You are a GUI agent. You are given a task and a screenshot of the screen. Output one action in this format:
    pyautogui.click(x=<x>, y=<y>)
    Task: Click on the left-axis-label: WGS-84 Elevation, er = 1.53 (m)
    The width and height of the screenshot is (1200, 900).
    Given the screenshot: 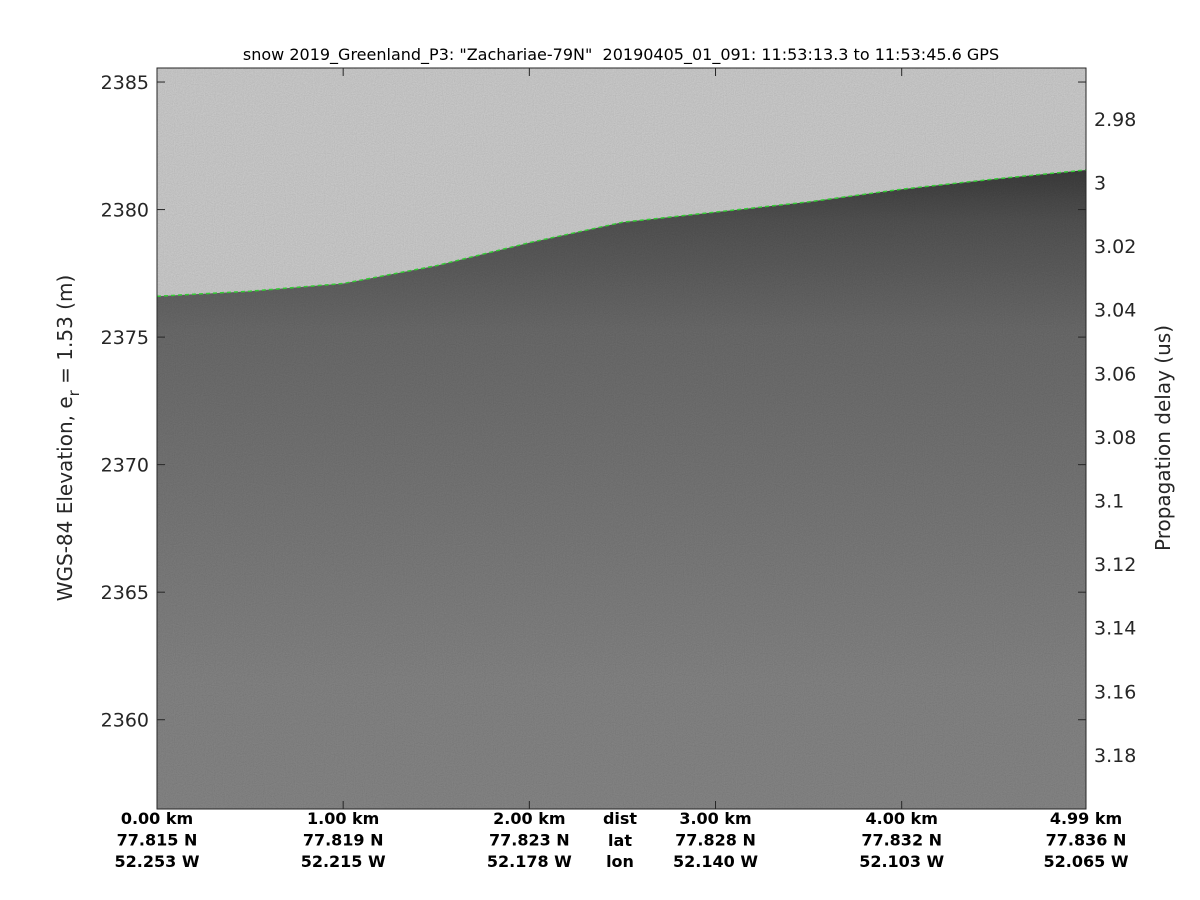 What is the action you would take?
    pyautogui.click(x=68, y=438)
    